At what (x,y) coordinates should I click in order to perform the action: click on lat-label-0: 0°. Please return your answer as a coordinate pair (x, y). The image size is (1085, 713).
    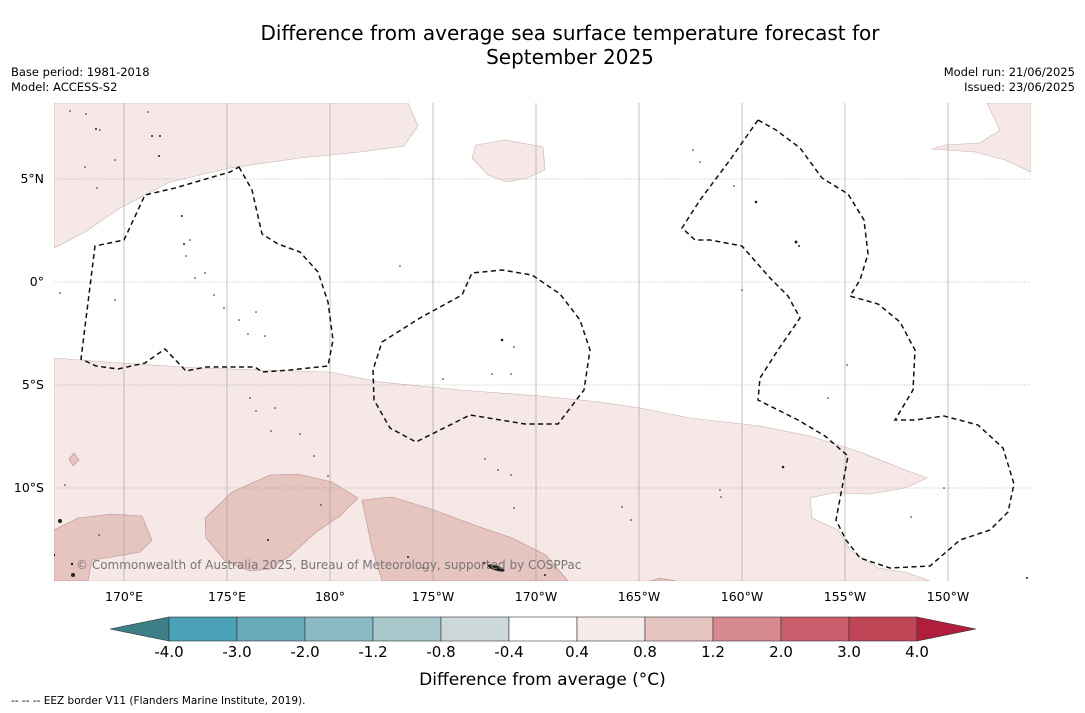
    Looking at the image, I should click on (36, 281).